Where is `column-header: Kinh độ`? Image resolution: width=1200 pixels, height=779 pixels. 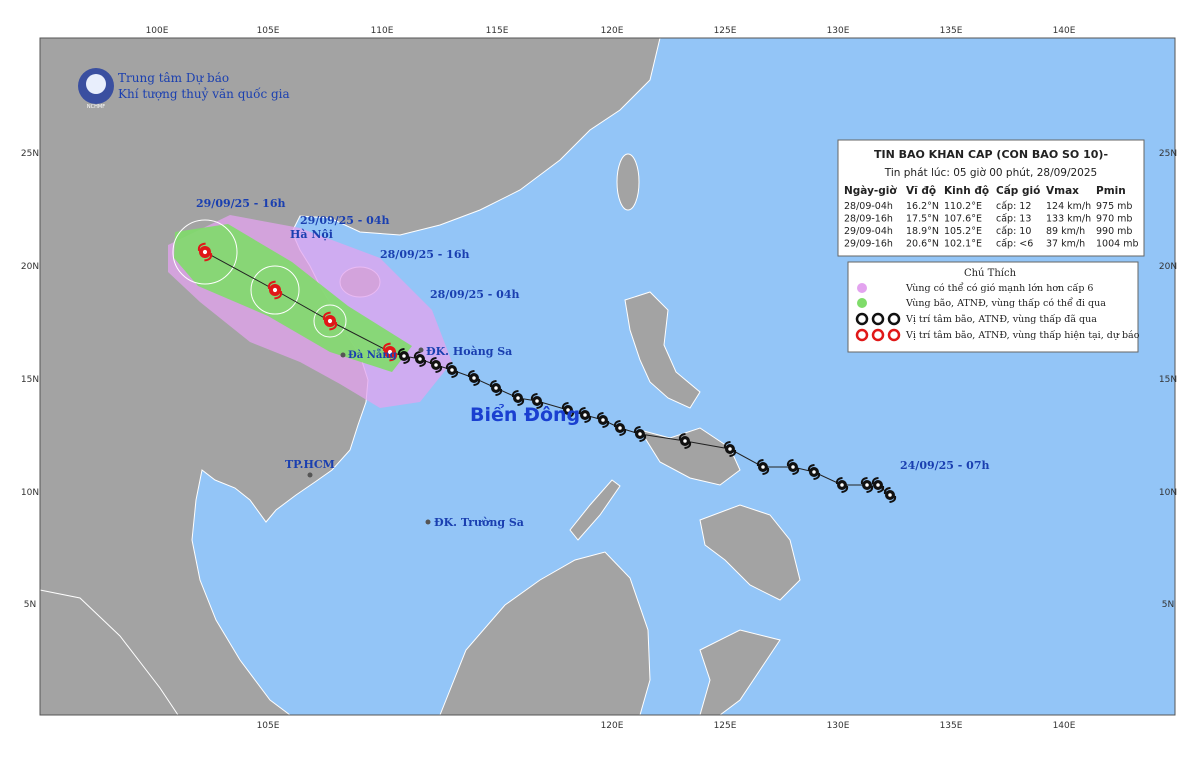
column-header: Kinh độ is located at coordinates (966, 191).